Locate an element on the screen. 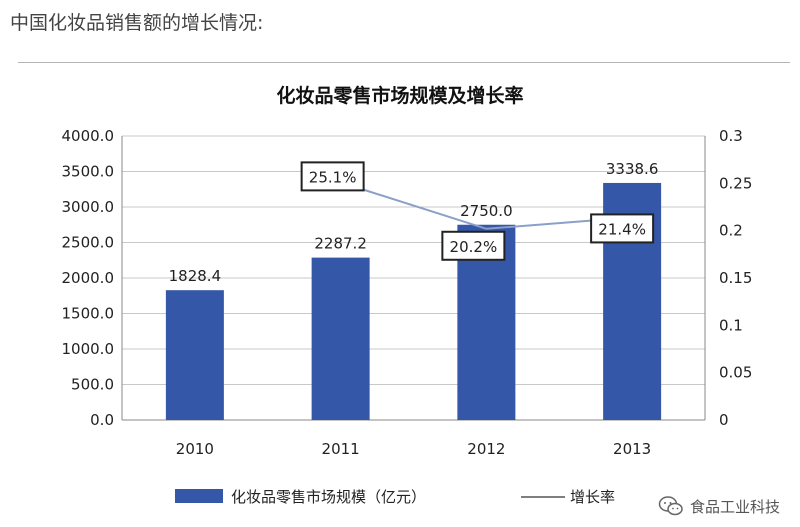  heading-divider is located at coordinates (404, 62).